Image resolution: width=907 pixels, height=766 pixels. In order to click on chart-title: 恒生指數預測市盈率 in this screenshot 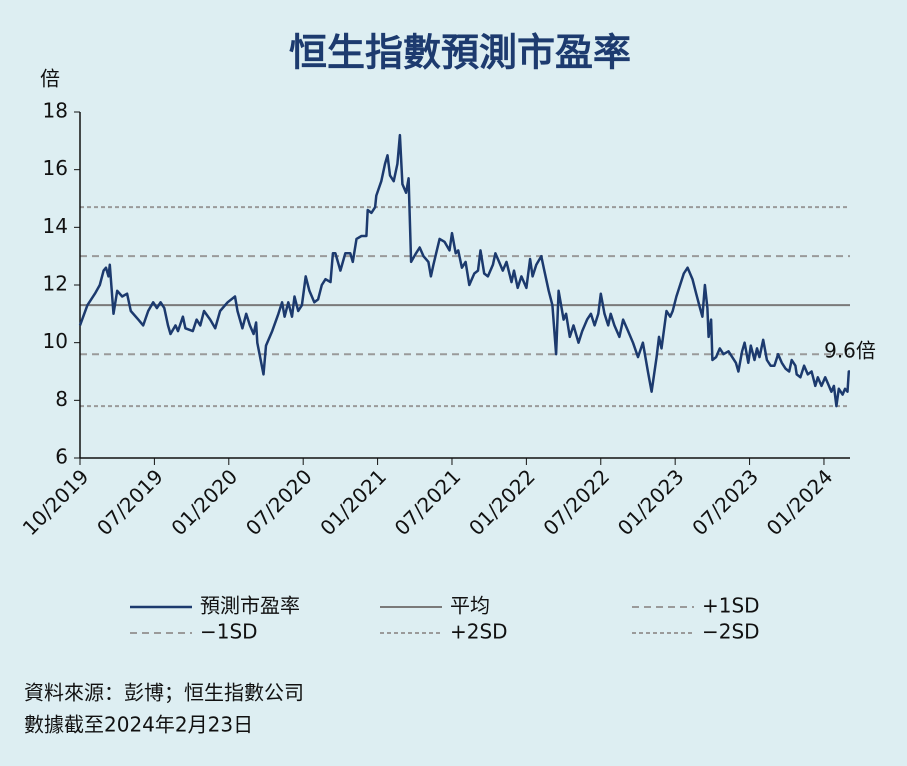, I will do `click(460, 53)`.